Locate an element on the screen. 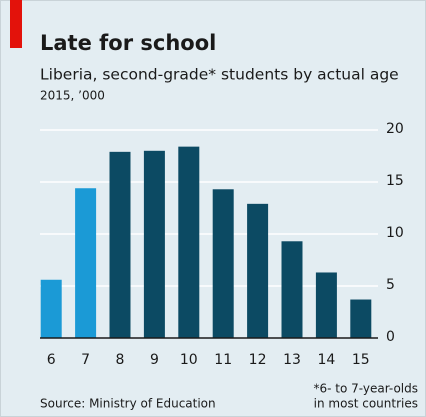 The width and height of the screenshot is (426, 417). x-tick-label: 7 is located at coordinates (85, 360).